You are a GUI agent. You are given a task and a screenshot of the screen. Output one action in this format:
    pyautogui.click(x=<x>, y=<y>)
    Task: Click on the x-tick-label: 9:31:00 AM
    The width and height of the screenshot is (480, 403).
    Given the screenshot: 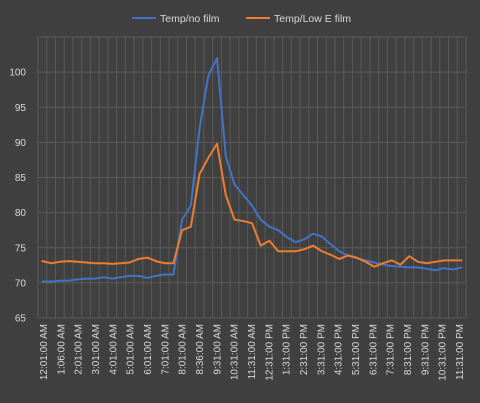 What is the action you would take?
    pyautogui.click(x=217, y=349)
    